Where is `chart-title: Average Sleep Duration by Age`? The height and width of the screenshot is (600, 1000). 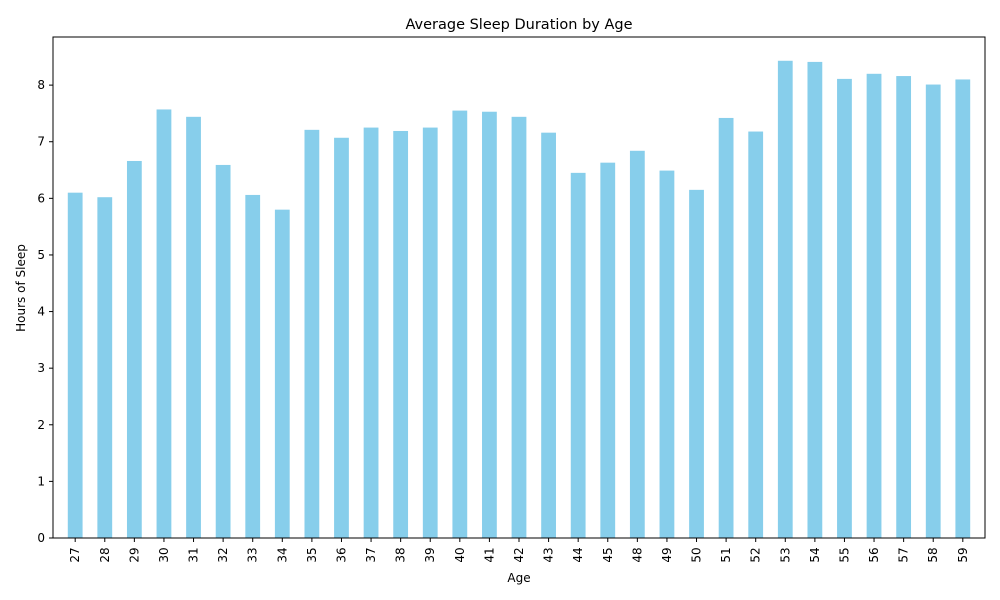 chart-title: Average Sleep Duration by Age is located at coordinates (518, 25).